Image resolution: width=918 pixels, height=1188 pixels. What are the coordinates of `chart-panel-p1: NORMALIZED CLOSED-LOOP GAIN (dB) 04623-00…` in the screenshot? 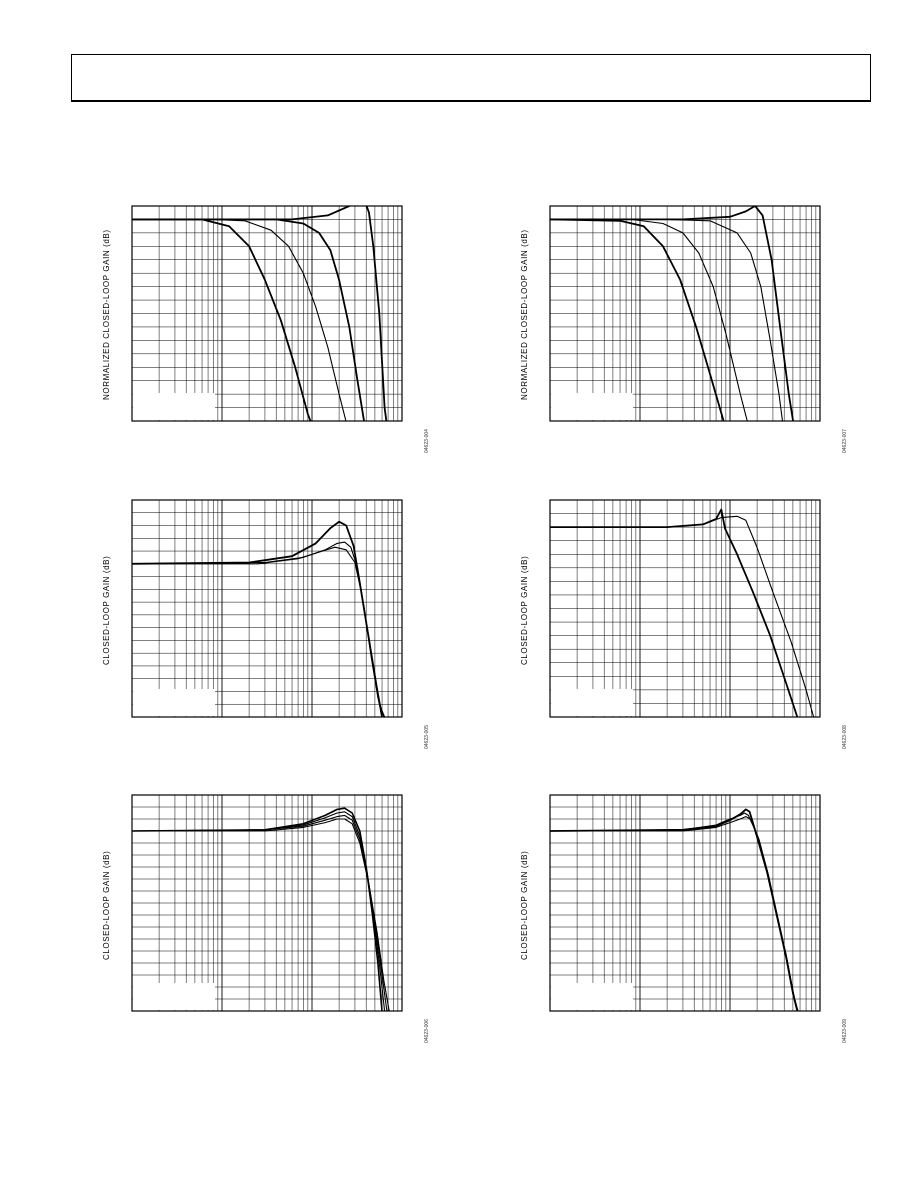 It's located at (266, 329).